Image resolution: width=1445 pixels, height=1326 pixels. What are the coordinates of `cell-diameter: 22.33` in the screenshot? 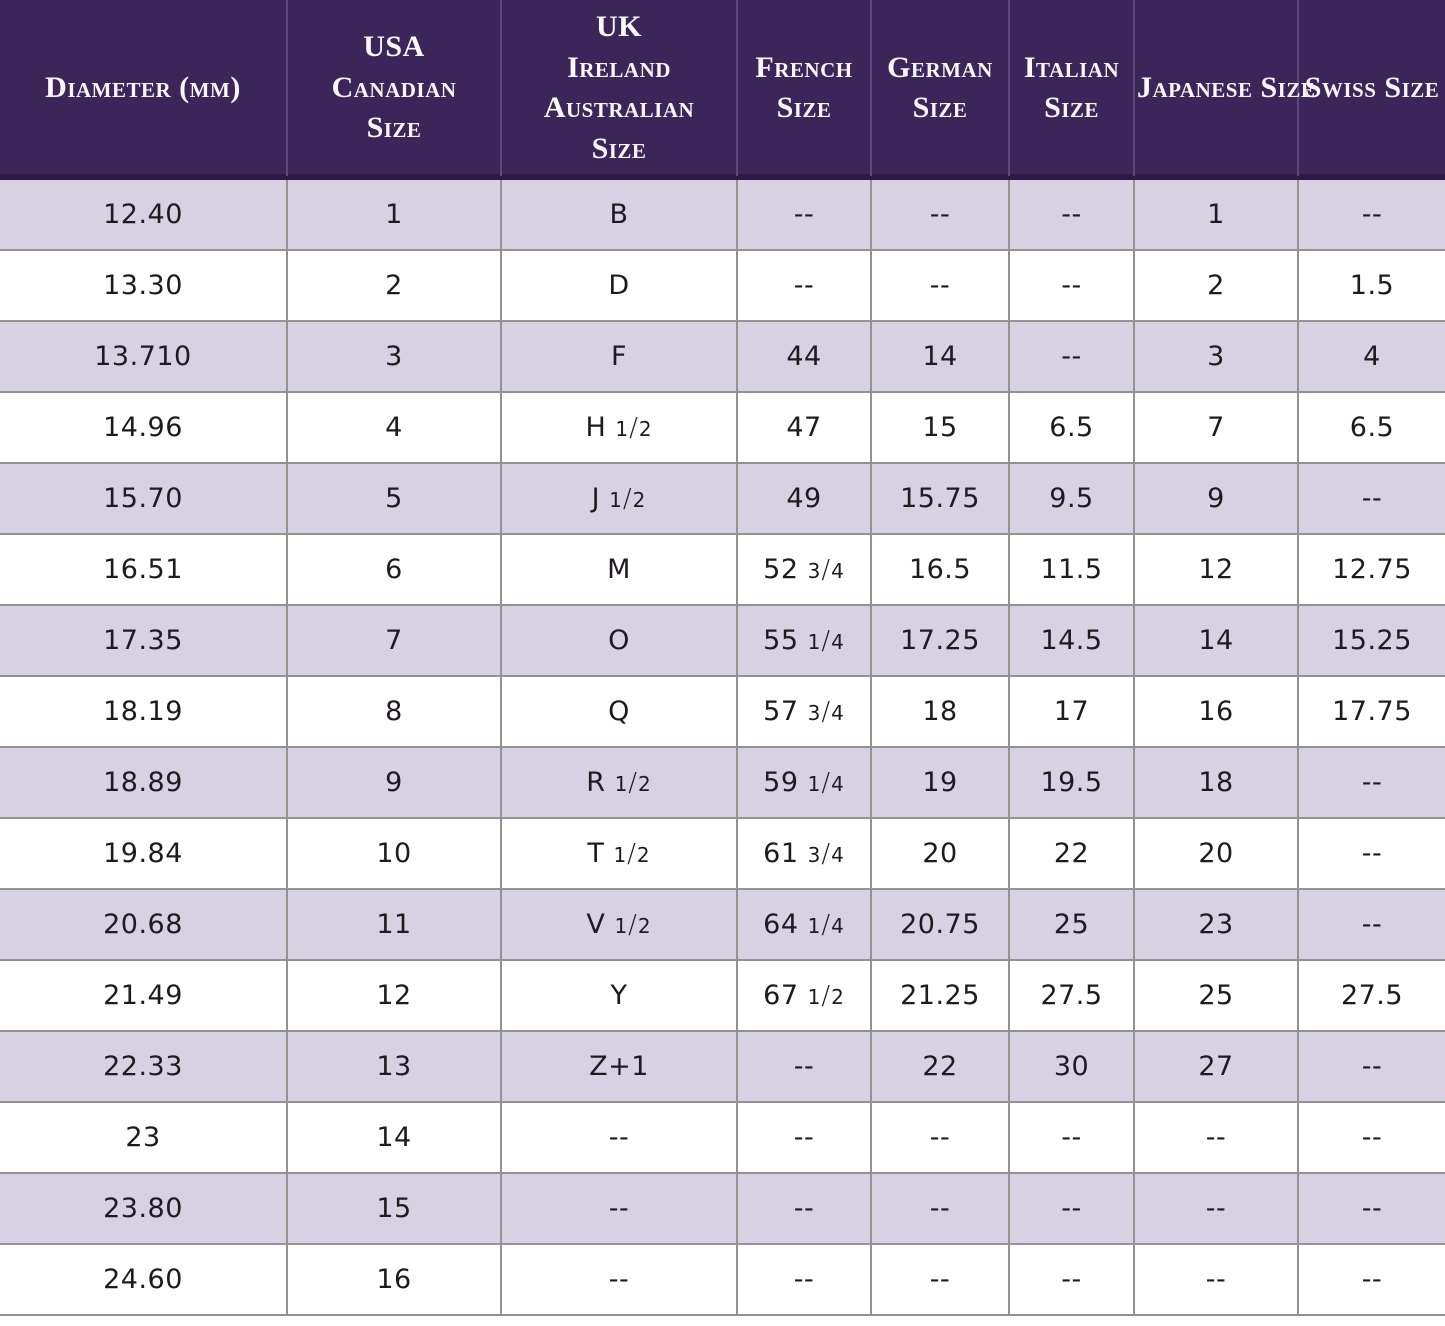 It's located at (143, 1067).